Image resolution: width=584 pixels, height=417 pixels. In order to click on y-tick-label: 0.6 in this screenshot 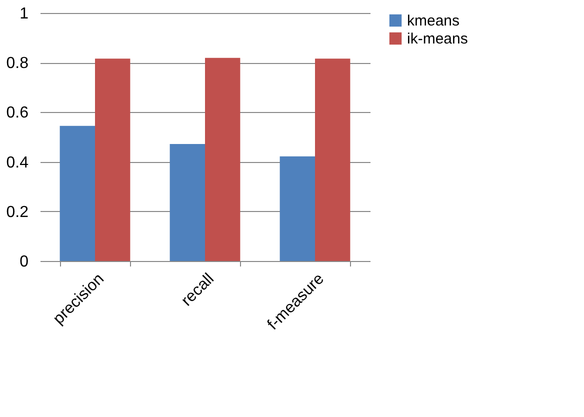, I will do `click(17, 113)`.